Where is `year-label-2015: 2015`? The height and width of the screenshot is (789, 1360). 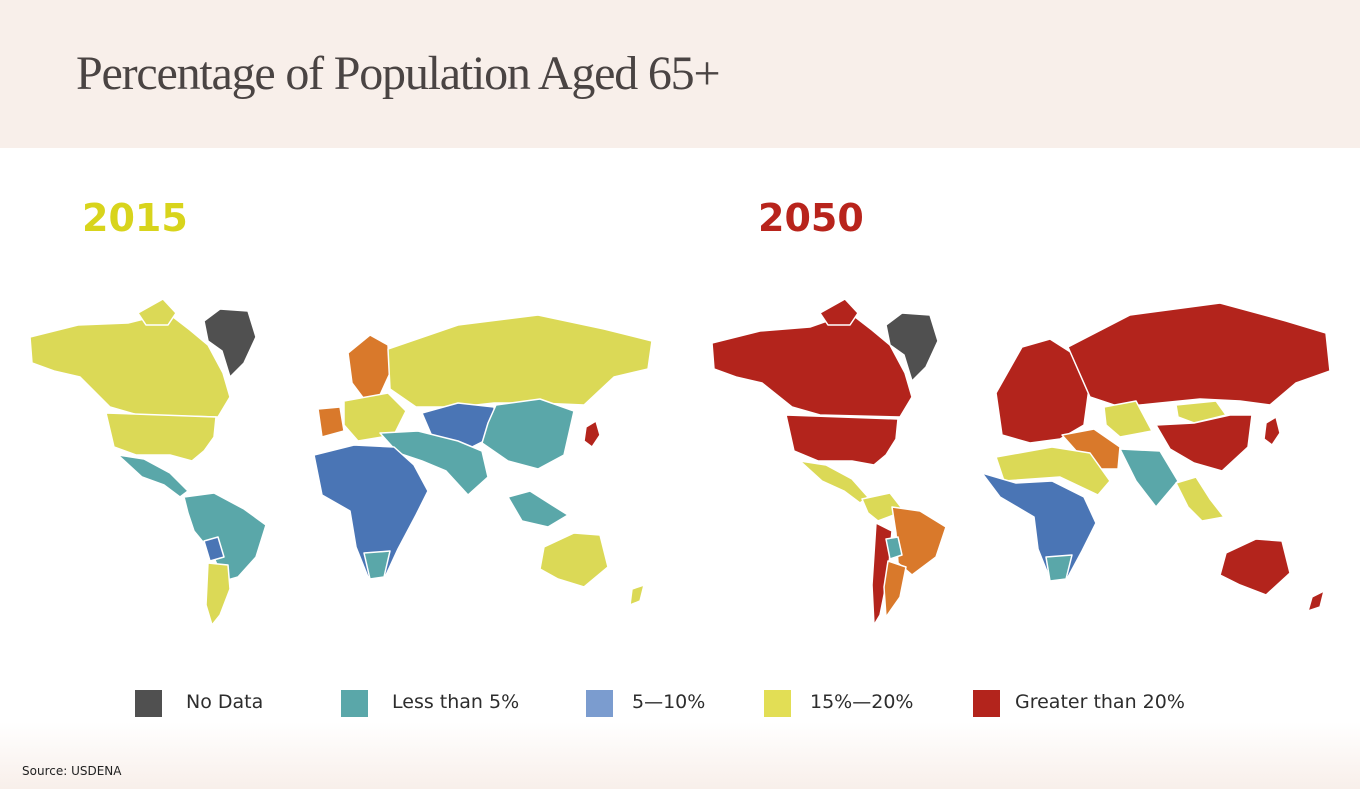
year-label-2015: 2015 is located at coordinates (135, 218).